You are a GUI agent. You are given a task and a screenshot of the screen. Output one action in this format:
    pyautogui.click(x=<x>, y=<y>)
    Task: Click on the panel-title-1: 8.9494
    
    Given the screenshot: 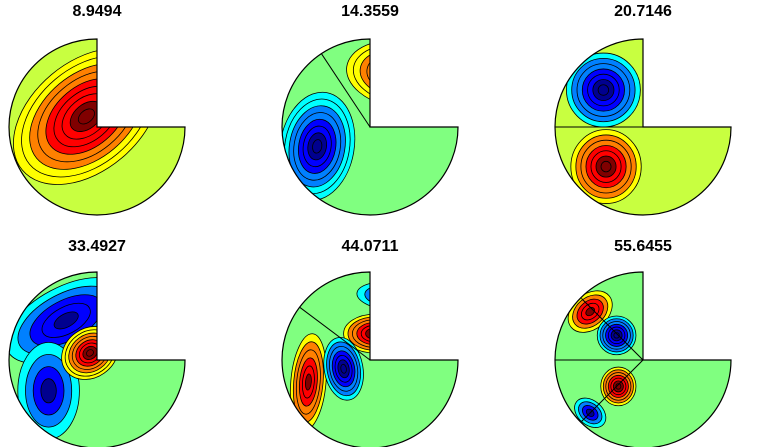 What is the action you would take?
    pyautogui.click(x=97, y=11)
    